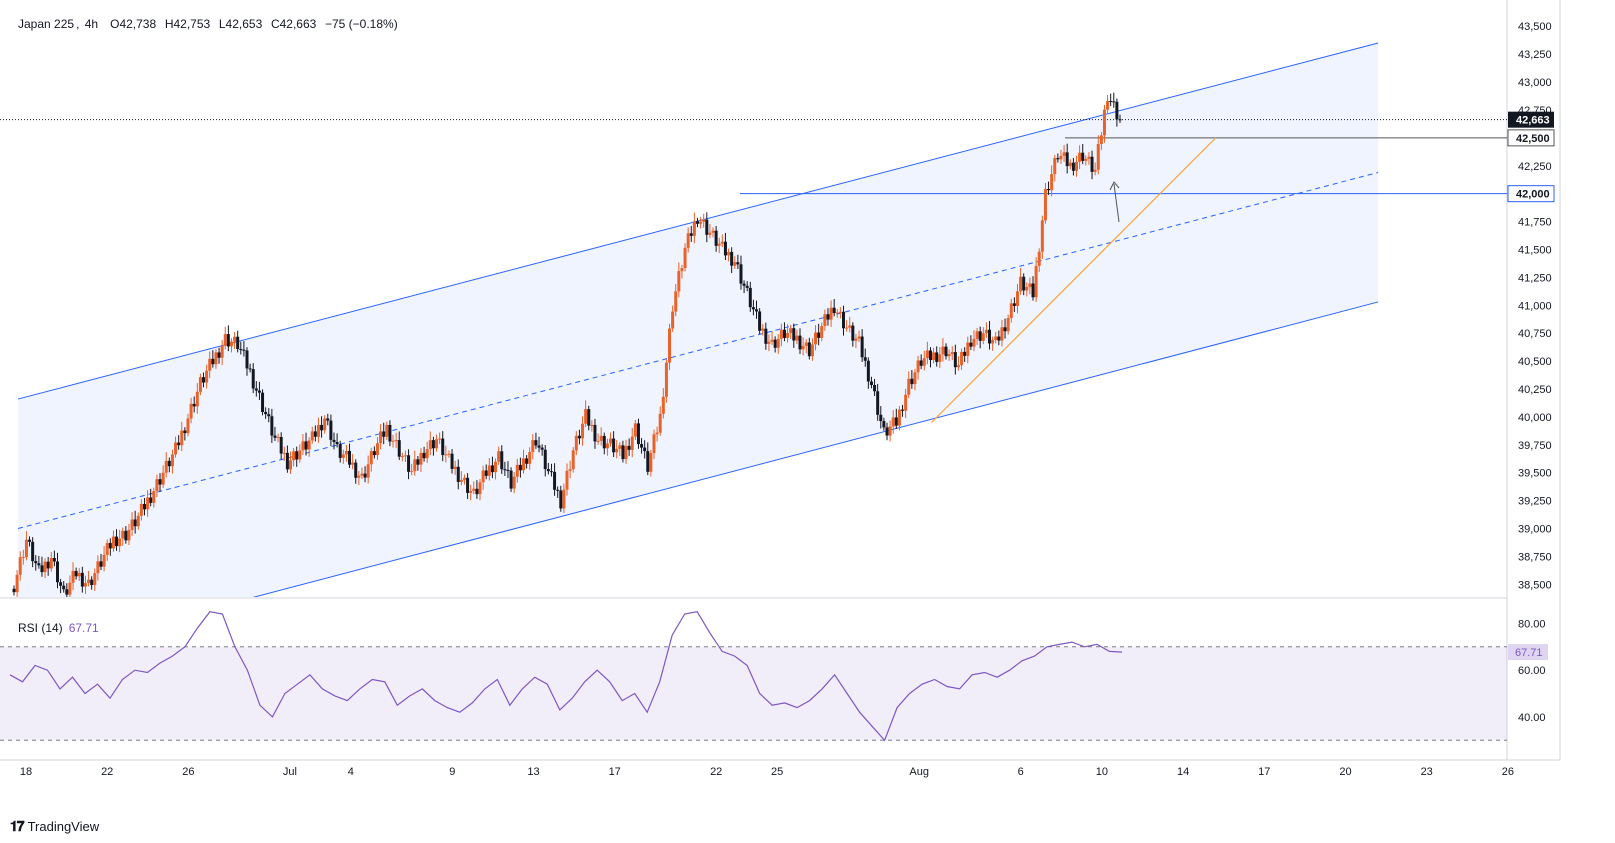 The width and height of the screenshot is (1615, 843). Describe the element at coordinates (1535, 418) in the screenshot. I see `price-tick-label: 40,000` at that location.